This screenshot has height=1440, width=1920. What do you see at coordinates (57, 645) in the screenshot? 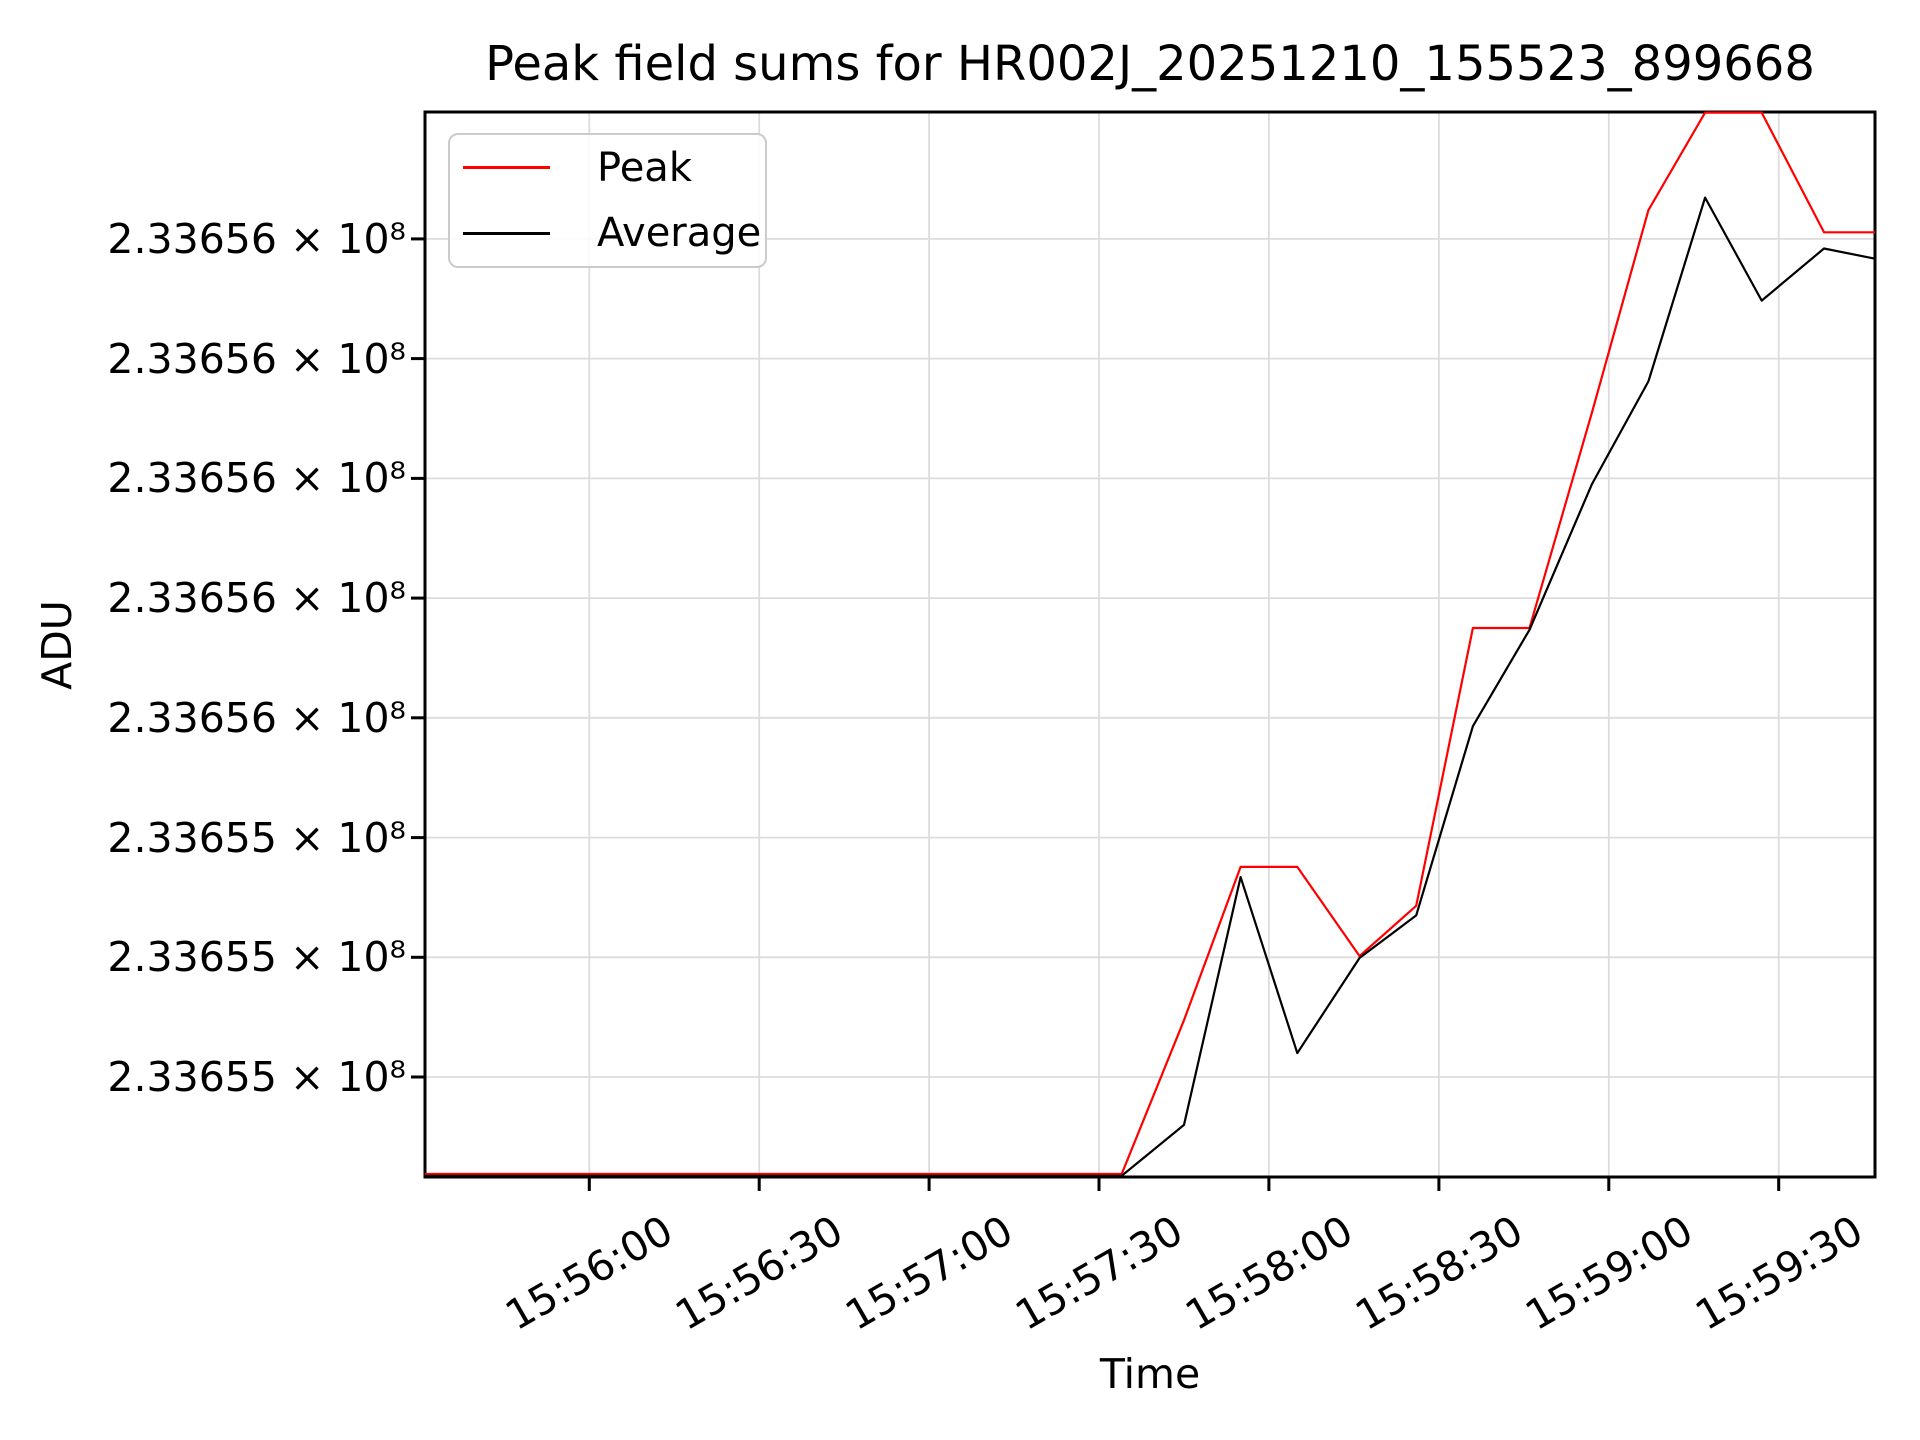
I see `y-axis-label: ADU` at bounding box center [57, 645].